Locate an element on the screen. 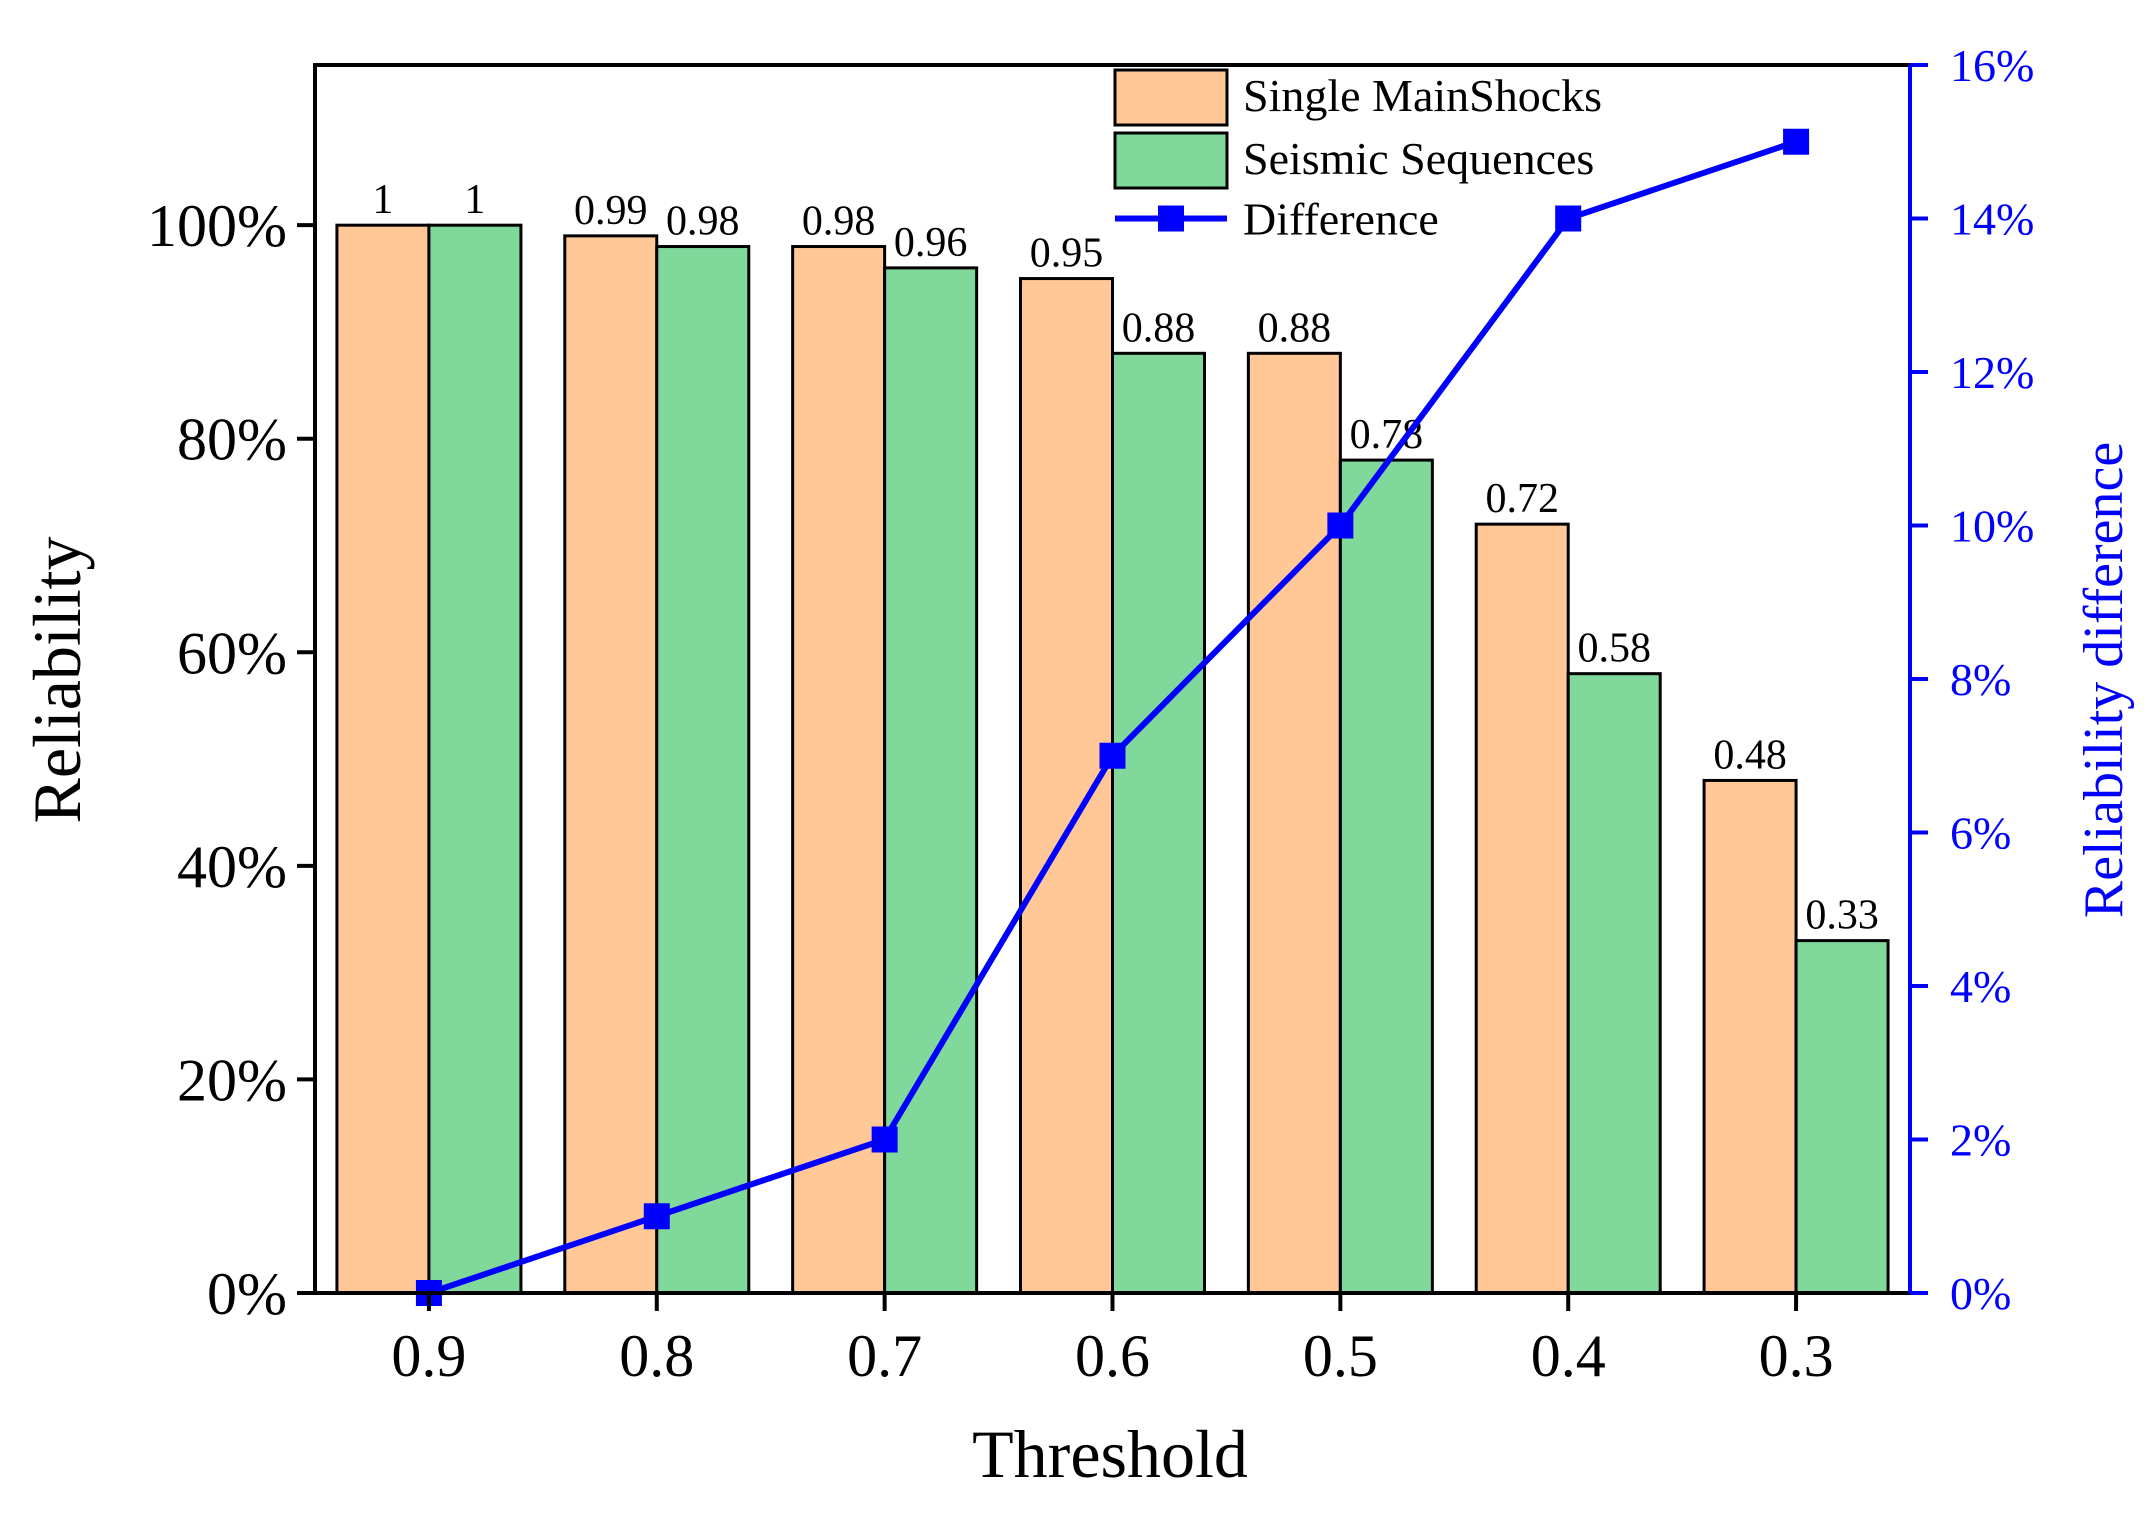 The height and width of the screenshot is (1517, 2153). data-label: 0.95 is located at coordinates (1067, 254).